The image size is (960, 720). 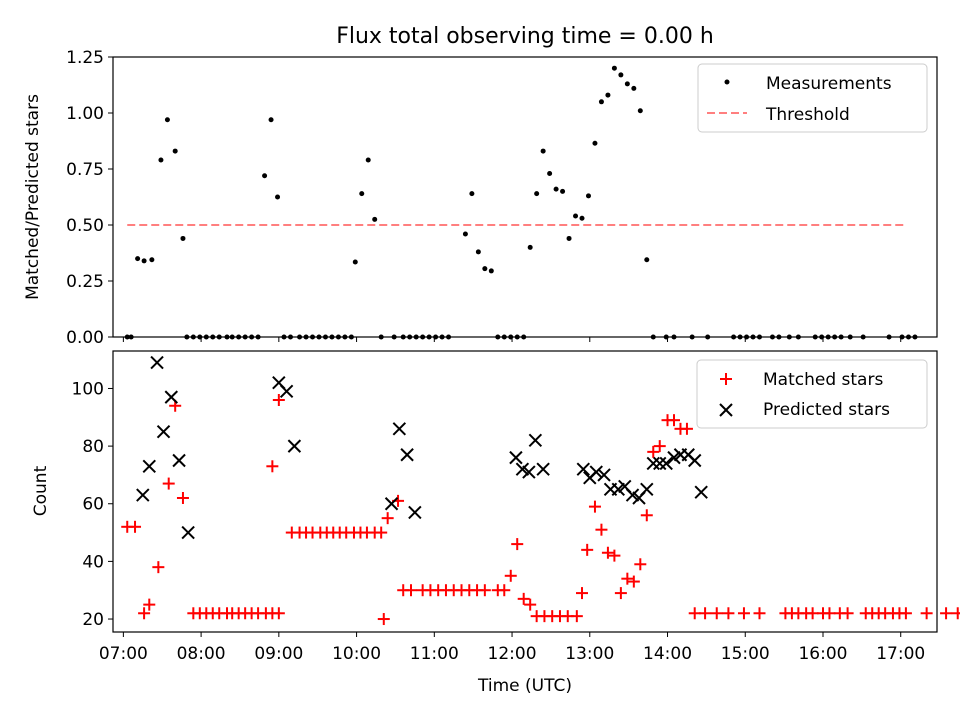 I want to click on ratio-legend-box, so click(x=812, y=98).